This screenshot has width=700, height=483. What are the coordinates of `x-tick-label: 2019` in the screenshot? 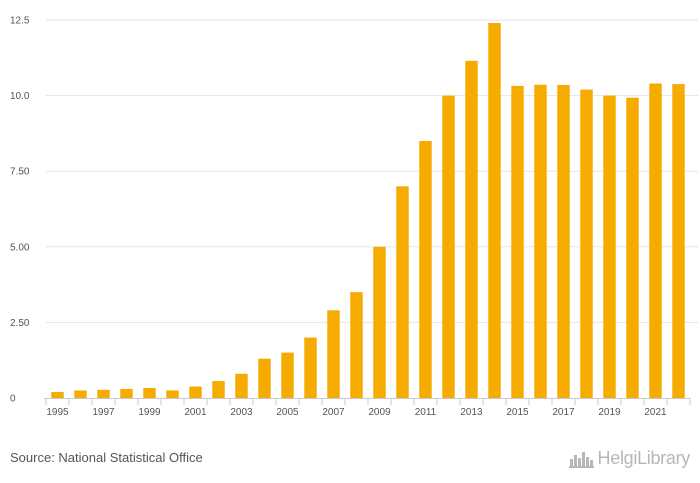 It's located at (609, 412).